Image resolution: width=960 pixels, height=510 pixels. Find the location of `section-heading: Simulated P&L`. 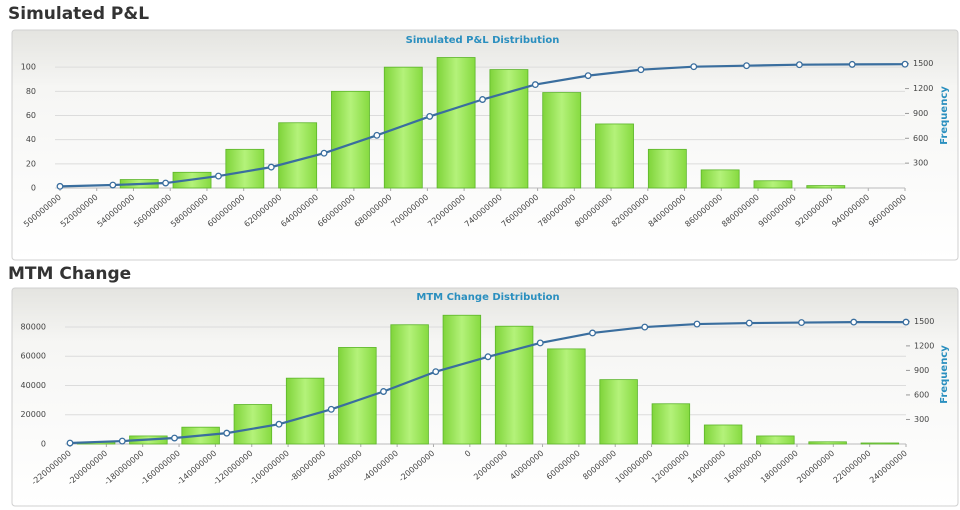

section-heading: Simulated P&L is located at coordinates (78, 14).